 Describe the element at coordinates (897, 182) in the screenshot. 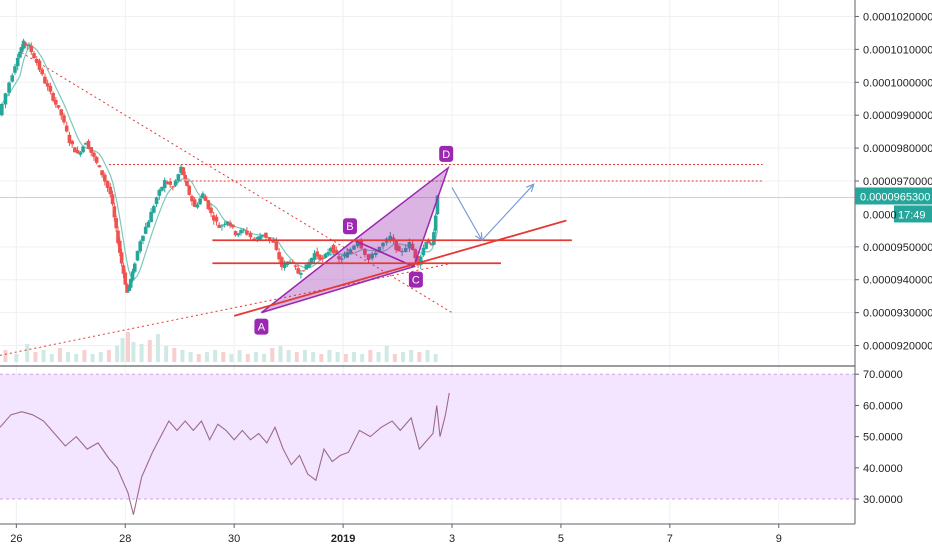

I see `price-tick-label: 0.0000970000` at that location.